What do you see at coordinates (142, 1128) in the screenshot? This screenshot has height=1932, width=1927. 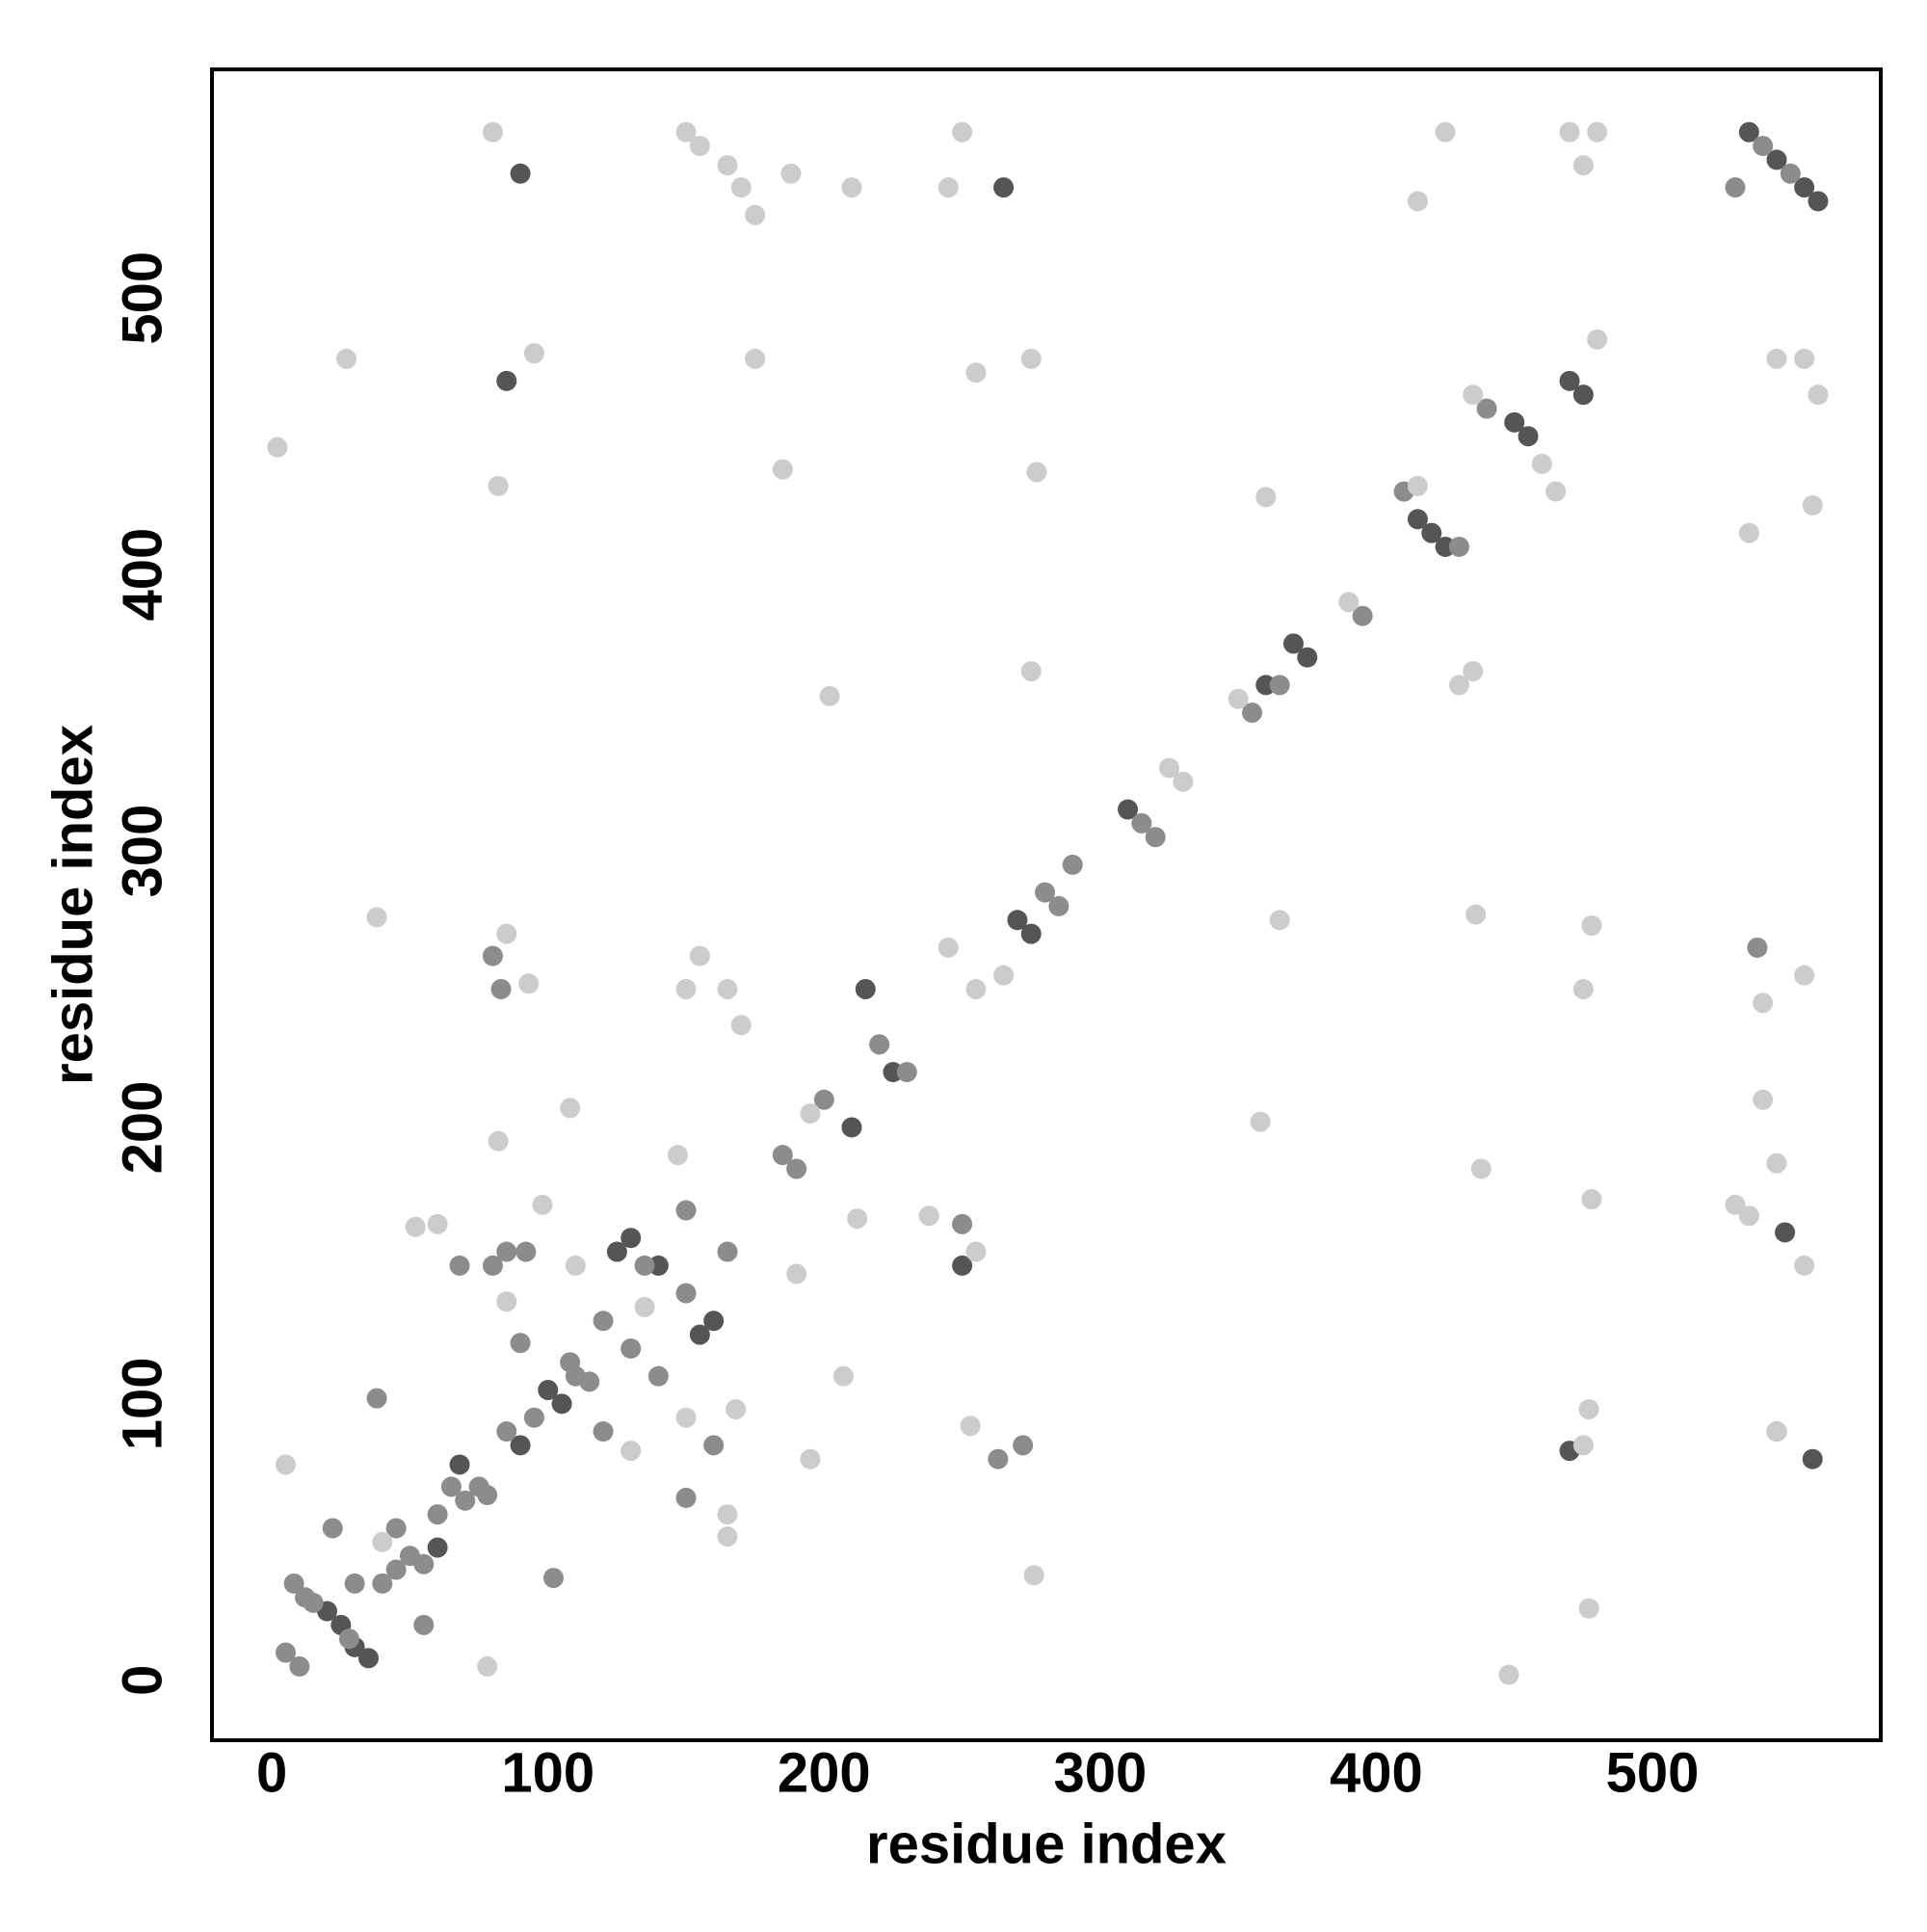 I see `y-tick-label: 200` at bounding box center [142, 1128].